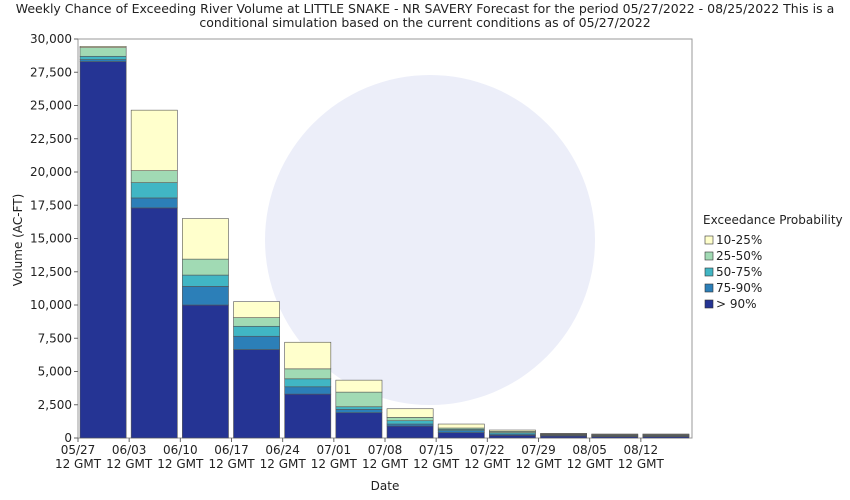  What do you see at coordinates (538, 457) in the screenshot?
I see `x-tick-label: 07/29 12 GMT` at bounding box center [538, 457].